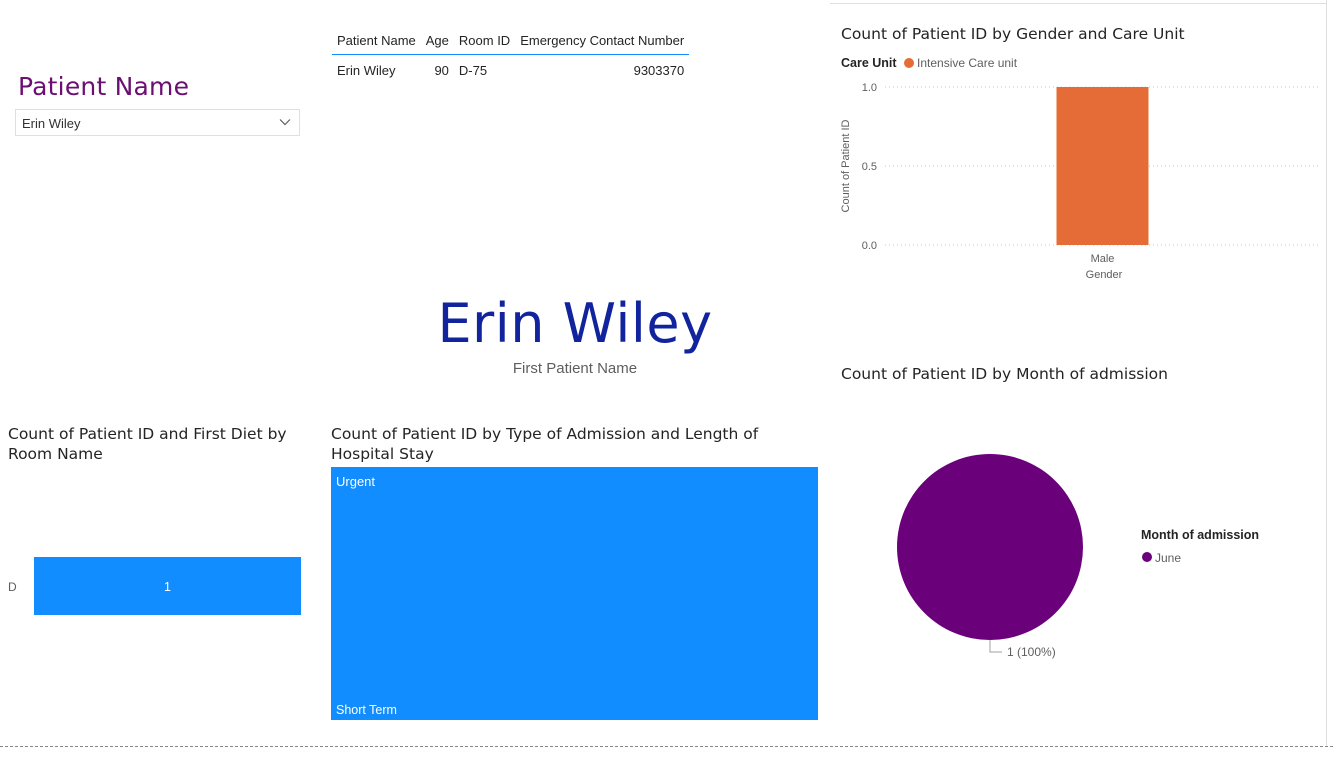 This screenshot has width=1333, height=757. Describe the element at coordinates (967, 63) in the screenshot. I see `legend-item: Intensive Care unit` at that location.